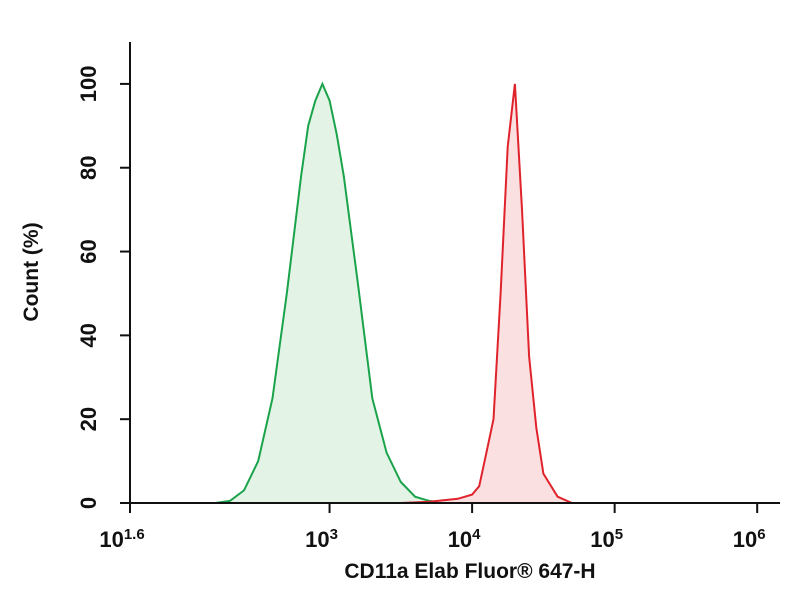 Image resolution: width=804 pixels, height=600 pixels. What do you see at coordinates (88, 84) in the screenshot?
I see `y-tick-label: 100` at bounding box center [88, 84].